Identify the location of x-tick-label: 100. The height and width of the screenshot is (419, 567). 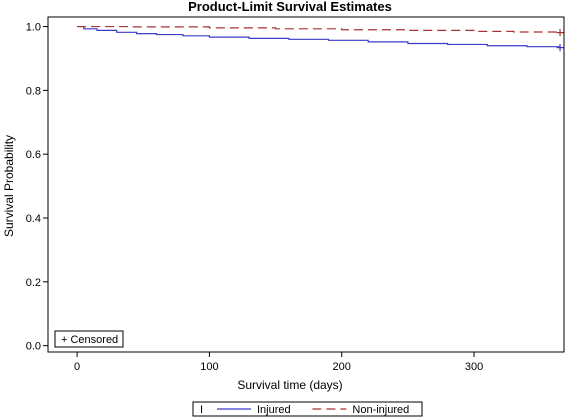
(209, 367).